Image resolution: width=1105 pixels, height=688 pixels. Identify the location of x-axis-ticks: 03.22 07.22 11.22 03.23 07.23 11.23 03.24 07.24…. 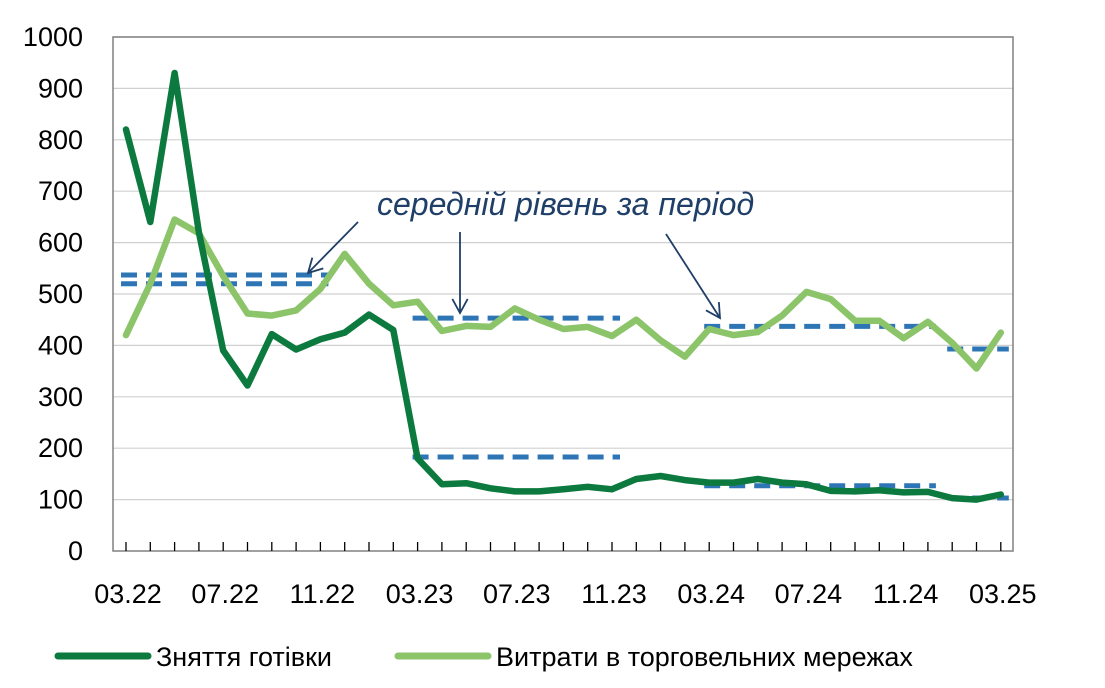
(565, 575).